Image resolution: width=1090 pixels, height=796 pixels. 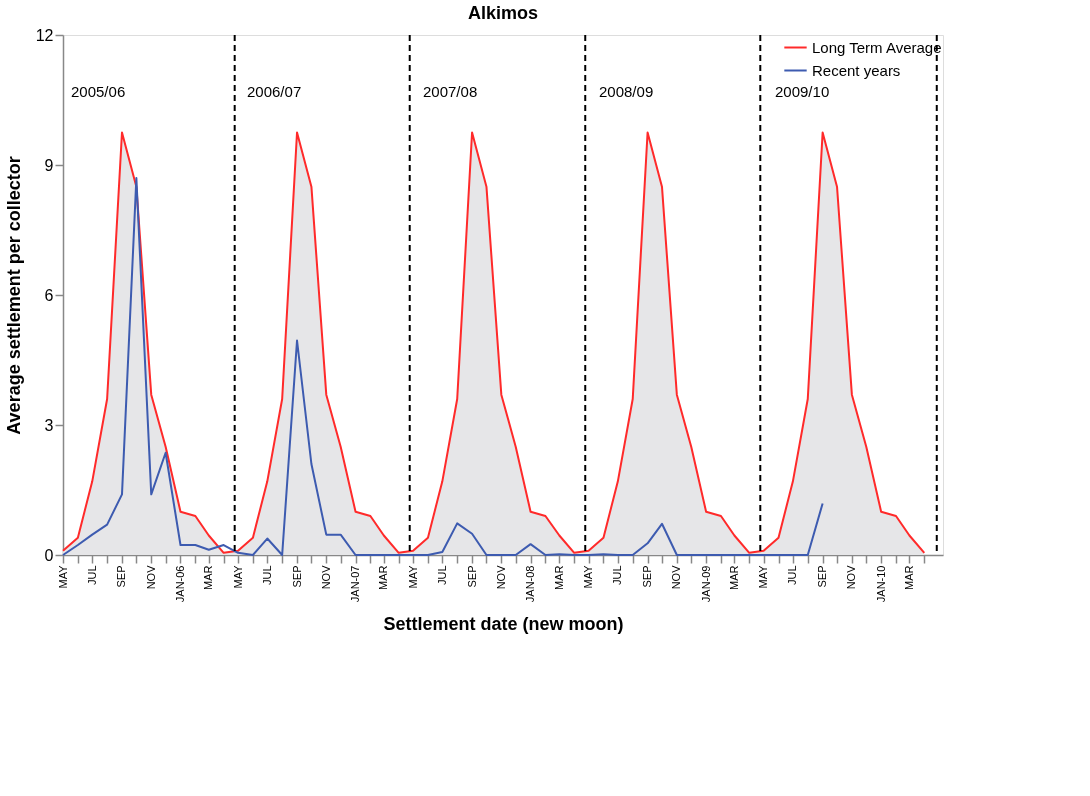 What do you see at coordinates (98, 92) in the screenshot?
I see `annotation: 2005/06` at bounding box center [98, 92].